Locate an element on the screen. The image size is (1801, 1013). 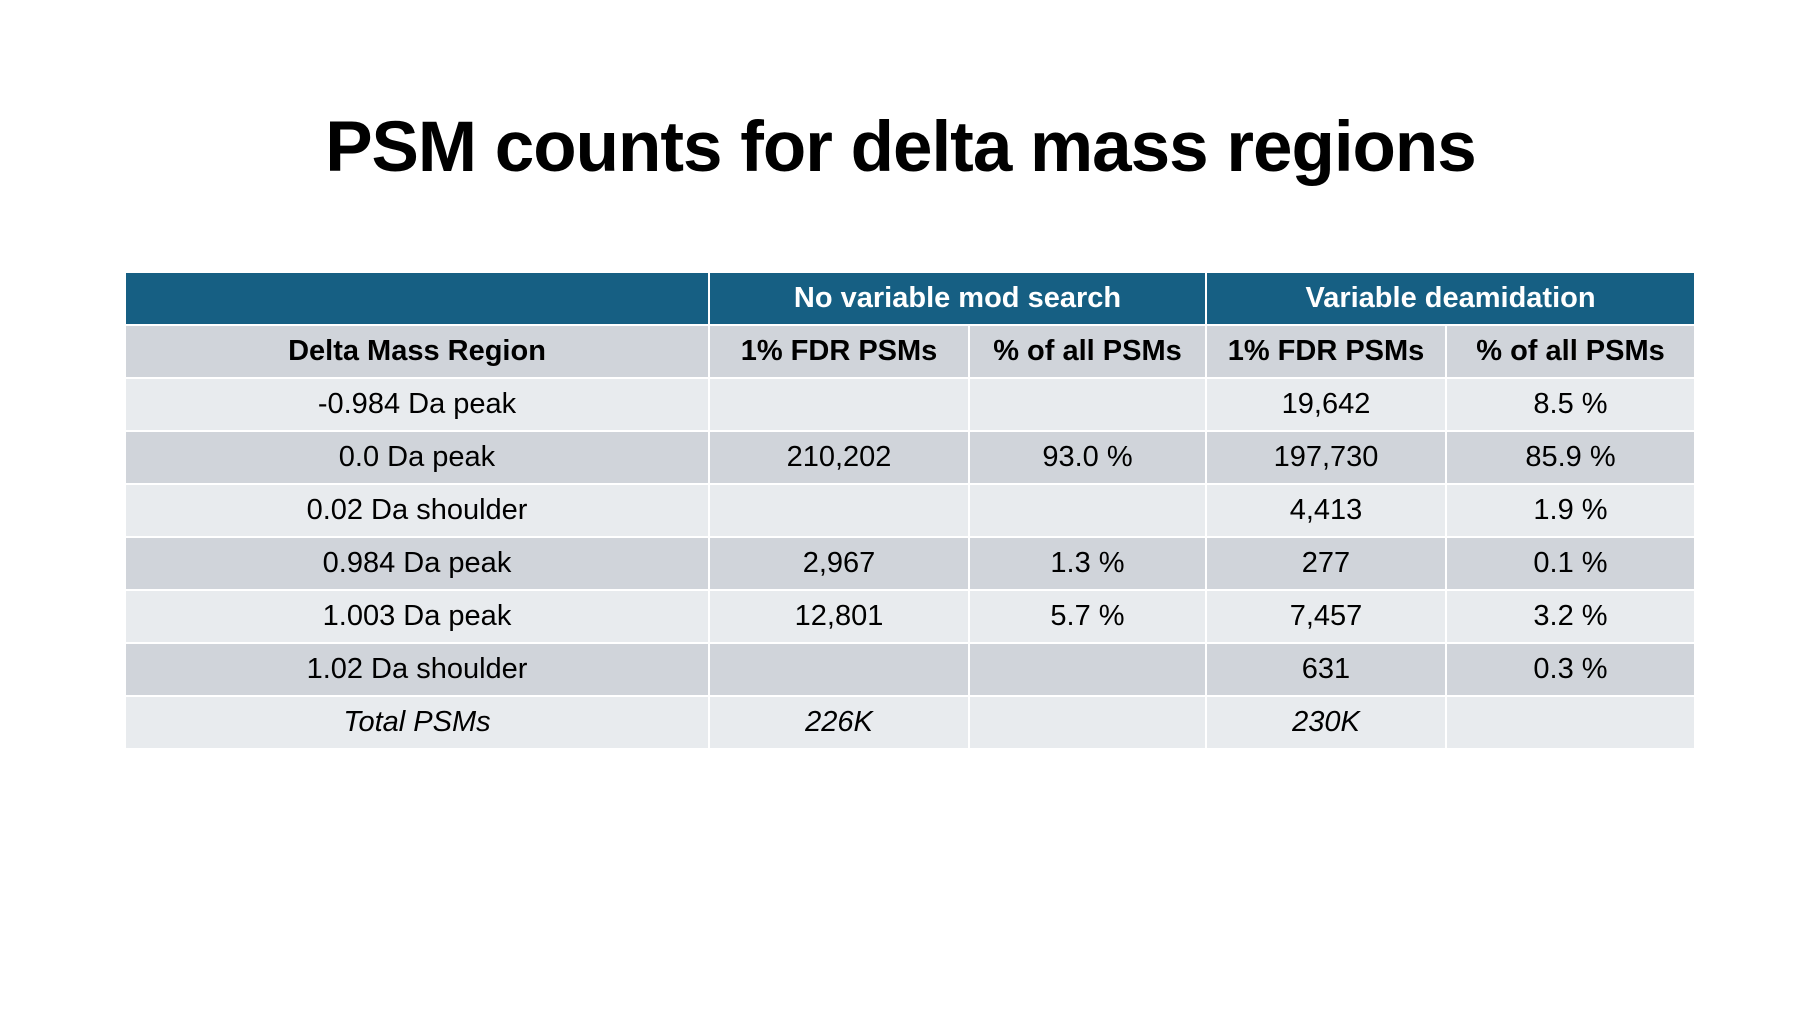
cell-nvm-pct: 93.0 % is located at coordinates (1087, 457).